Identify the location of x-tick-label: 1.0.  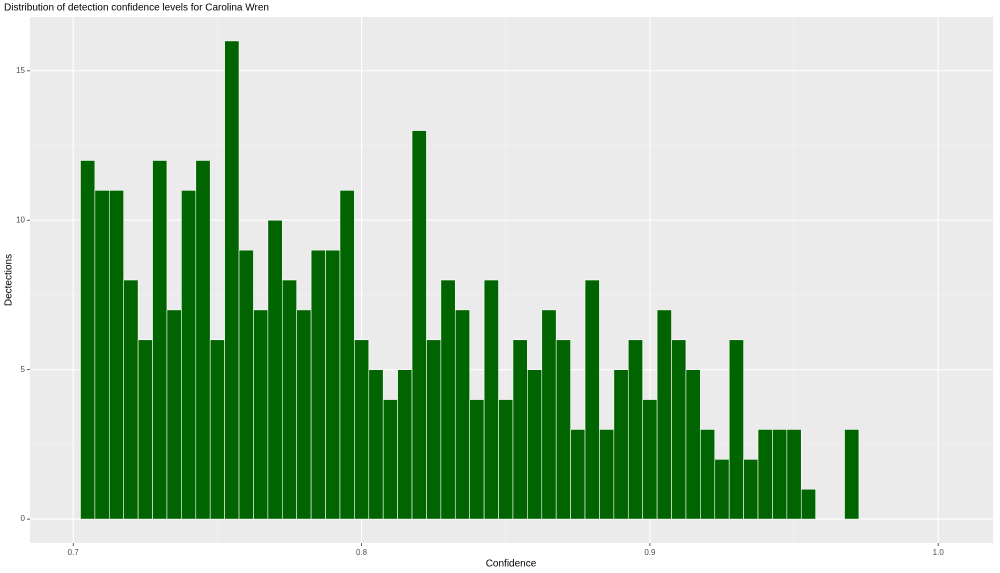
(939, 552).